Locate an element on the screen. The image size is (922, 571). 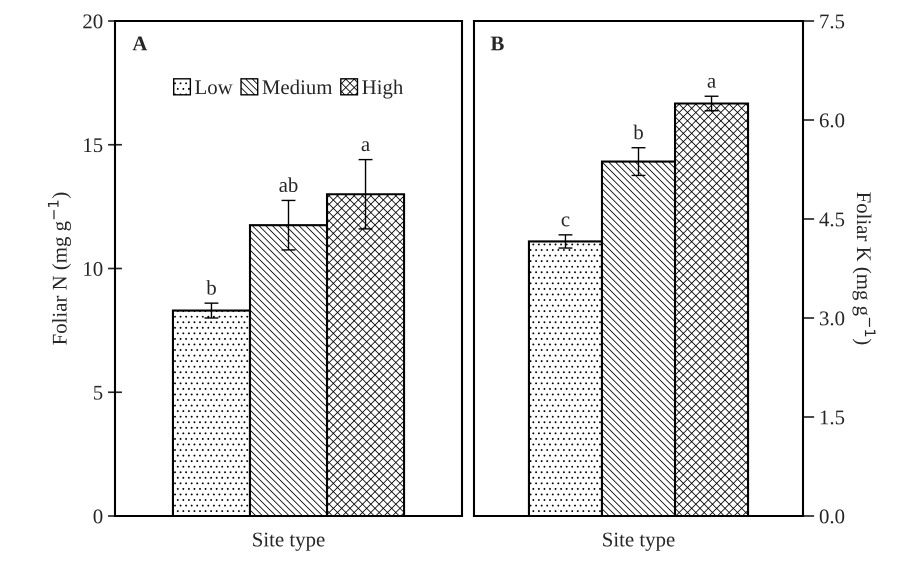
y-tick-label: 3.0 is located at coordinates (832, 318).